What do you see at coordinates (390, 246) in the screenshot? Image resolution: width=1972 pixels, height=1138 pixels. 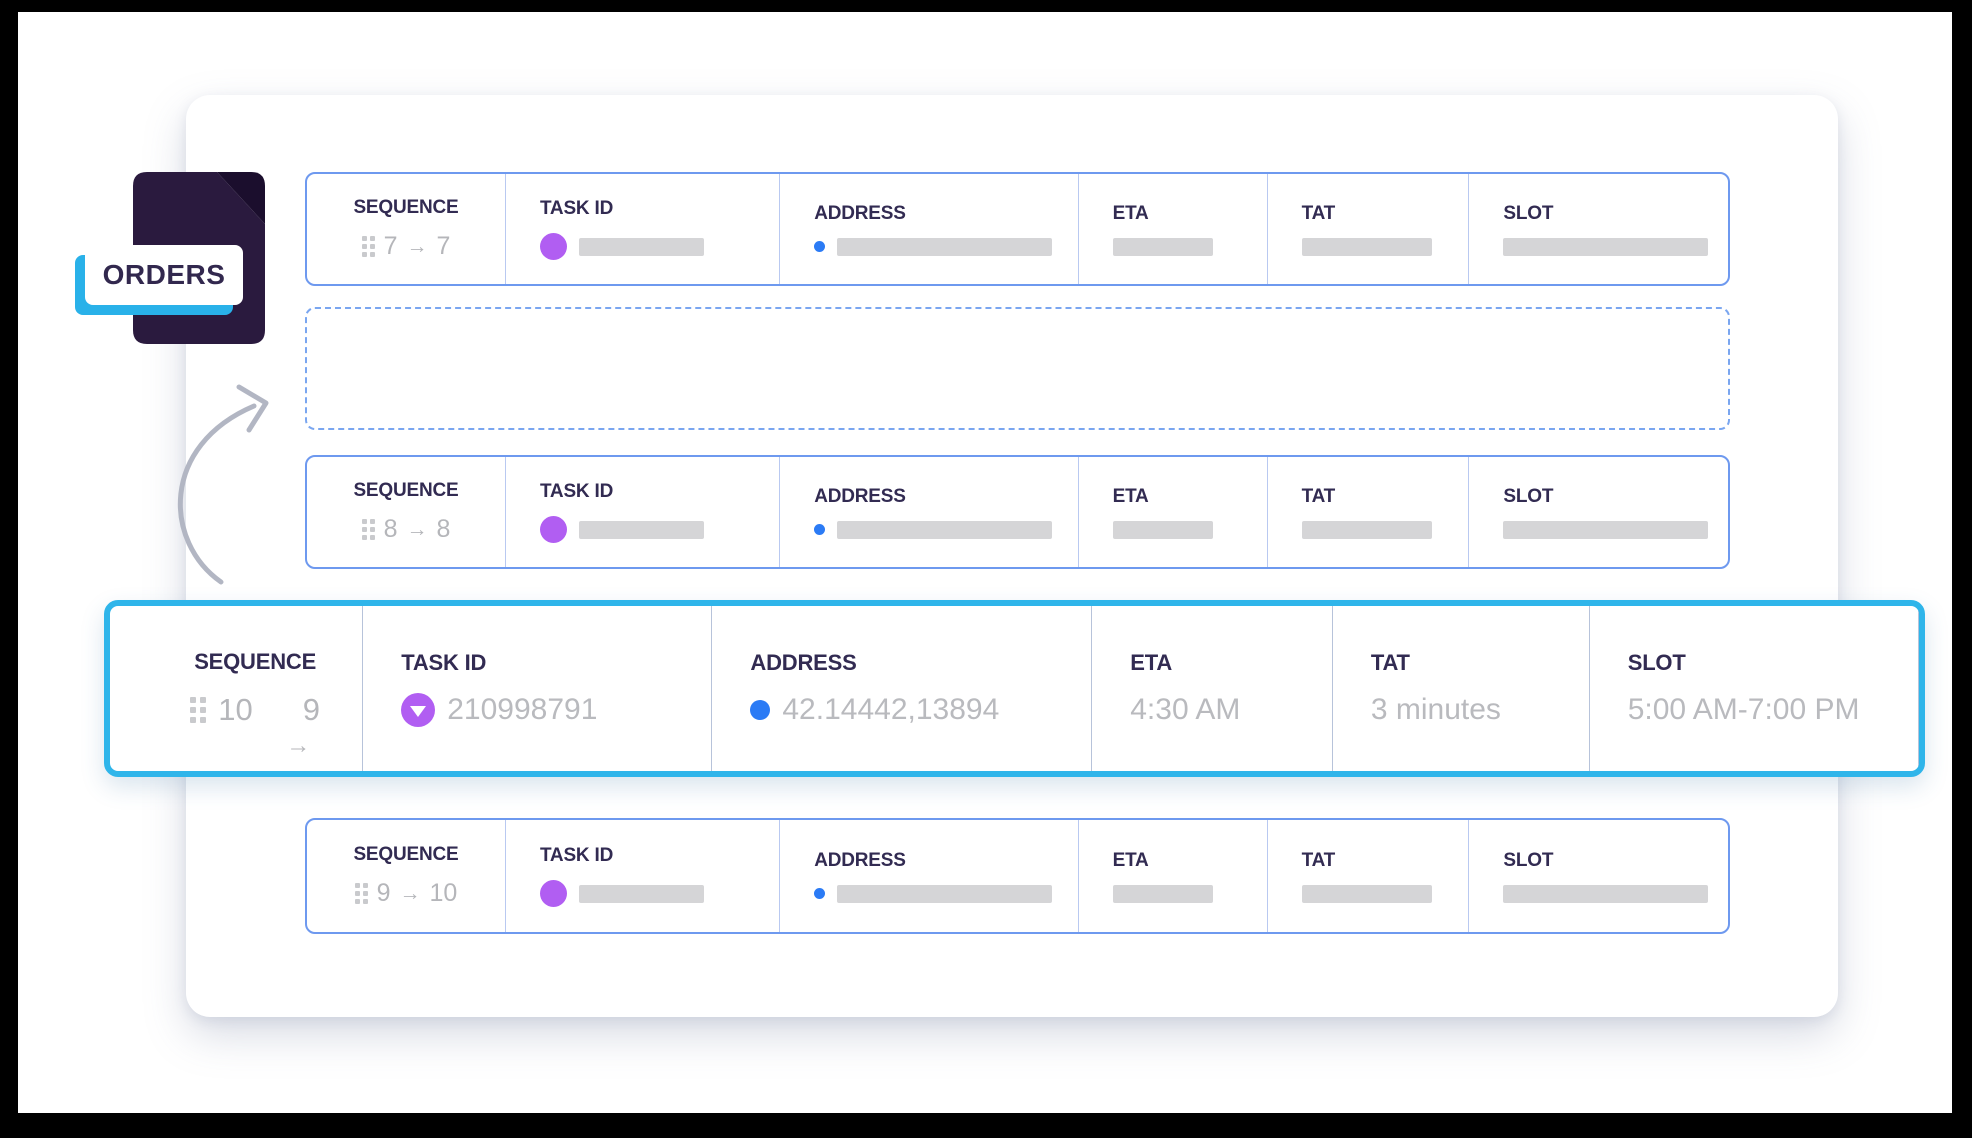 I see `sequence-from: 7` at bounding box center [390, 246].